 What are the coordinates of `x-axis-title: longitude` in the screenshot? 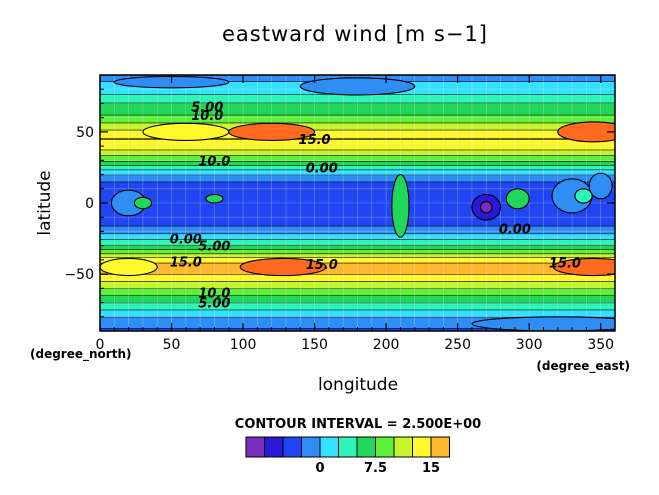 It's located at (358, 385).